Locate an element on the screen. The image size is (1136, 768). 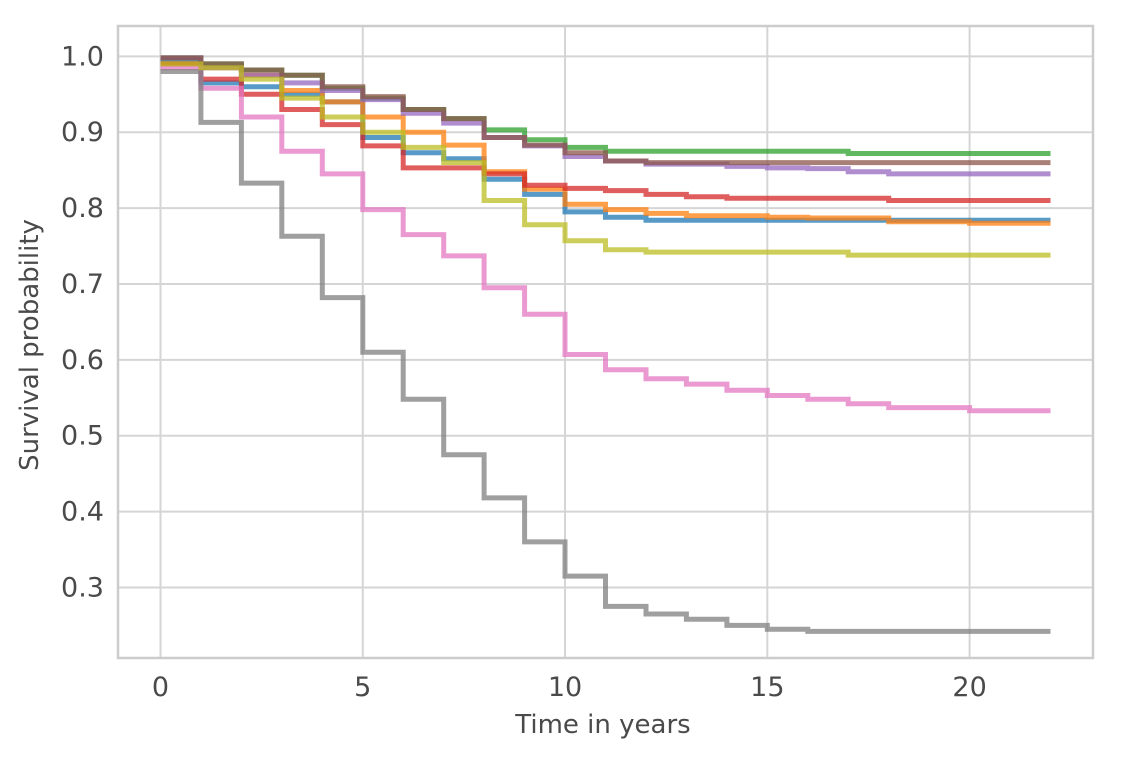
x-axis-label: Time in years is located at coordinates (602, 725).